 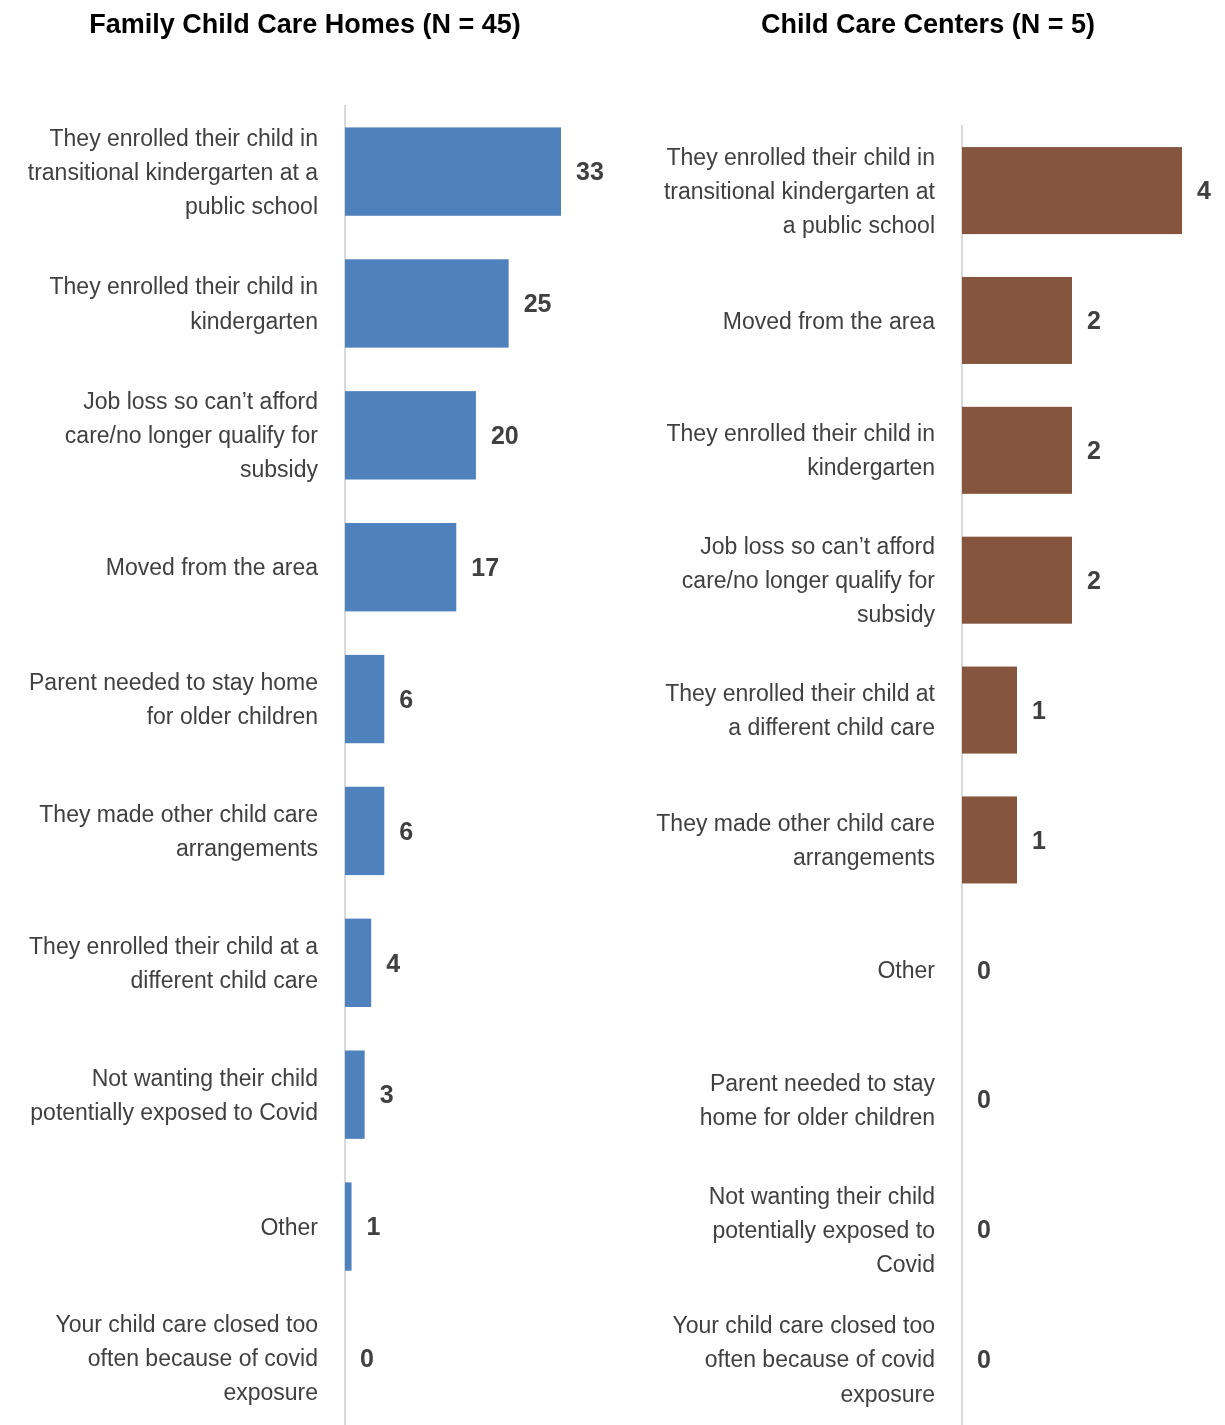 I want to click on data-label: 33, so click(x=590, y=171).